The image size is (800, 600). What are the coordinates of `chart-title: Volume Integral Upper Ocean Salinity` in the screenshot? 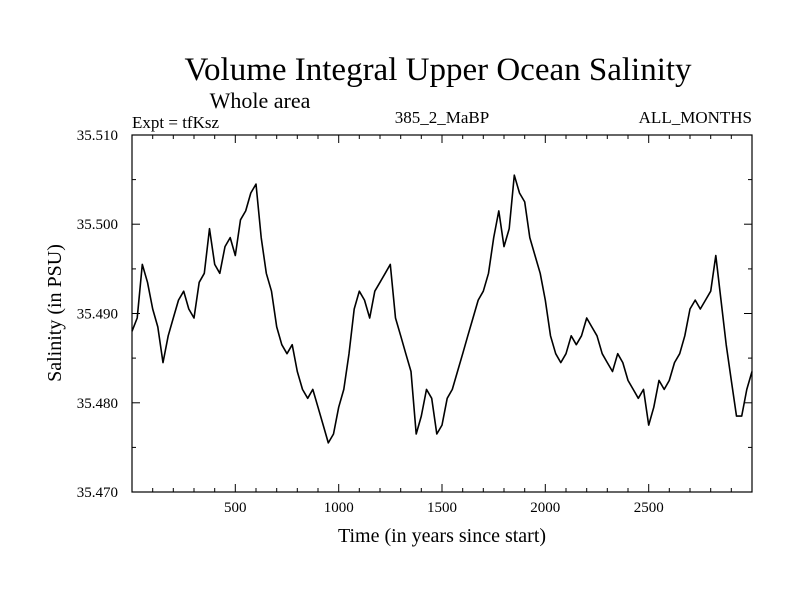 It's located at (438, 70).